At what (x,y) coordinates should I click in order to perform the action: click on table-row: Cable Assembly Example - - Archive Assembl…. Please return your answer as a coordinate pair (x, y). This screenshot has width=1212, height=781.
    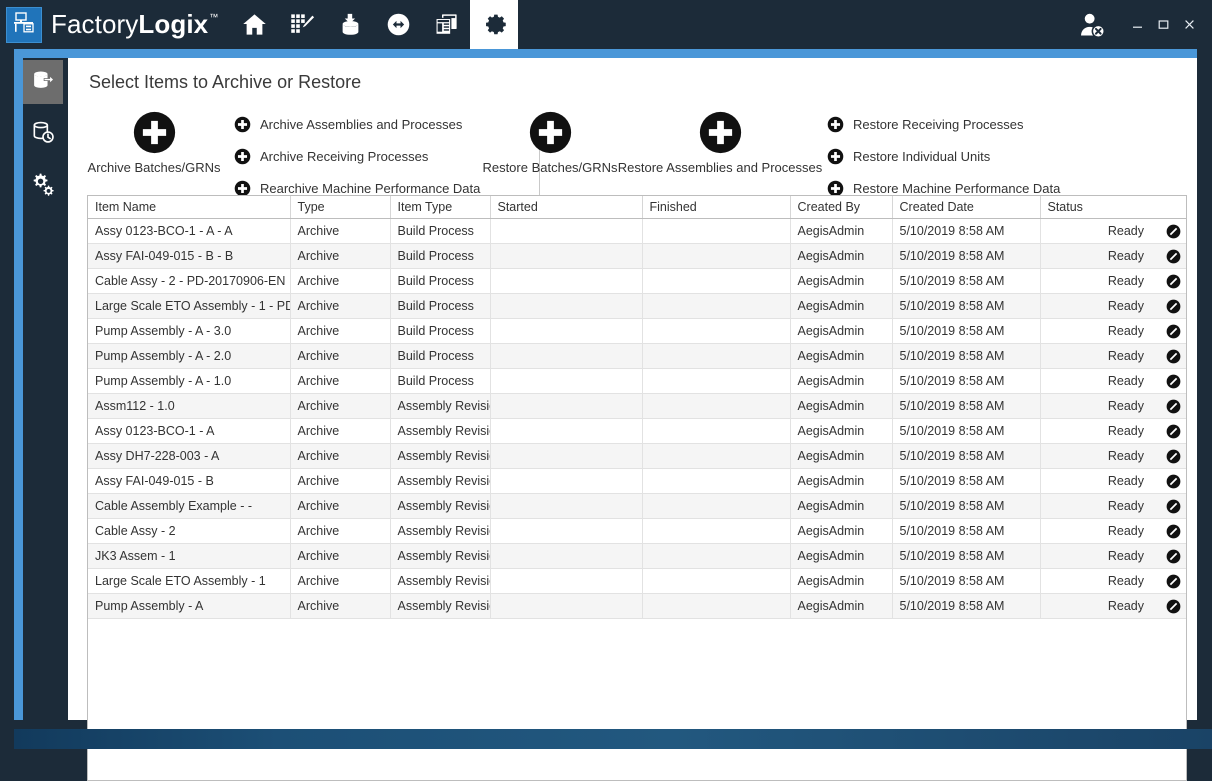
    Looking at the image, I should click on (637, 506).